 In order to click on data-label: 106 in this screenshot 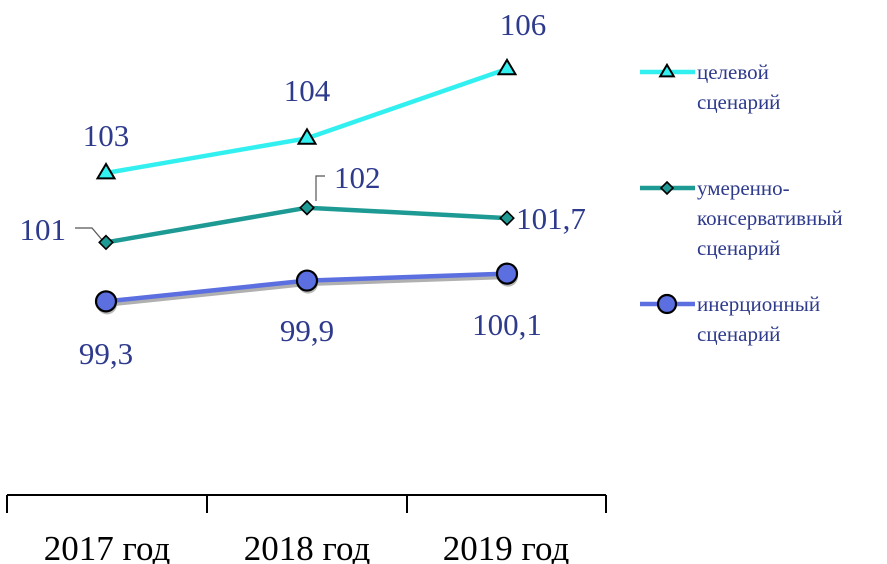, I will do `click(523, 24)`.